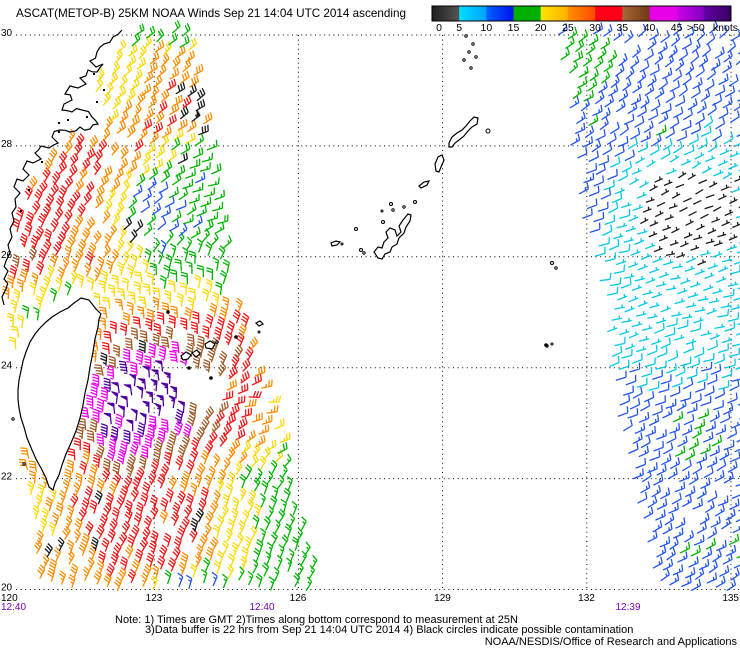  Describe the element at coordinates (7, 144) in the screenshot. I see `svg-text: 28` at that location.